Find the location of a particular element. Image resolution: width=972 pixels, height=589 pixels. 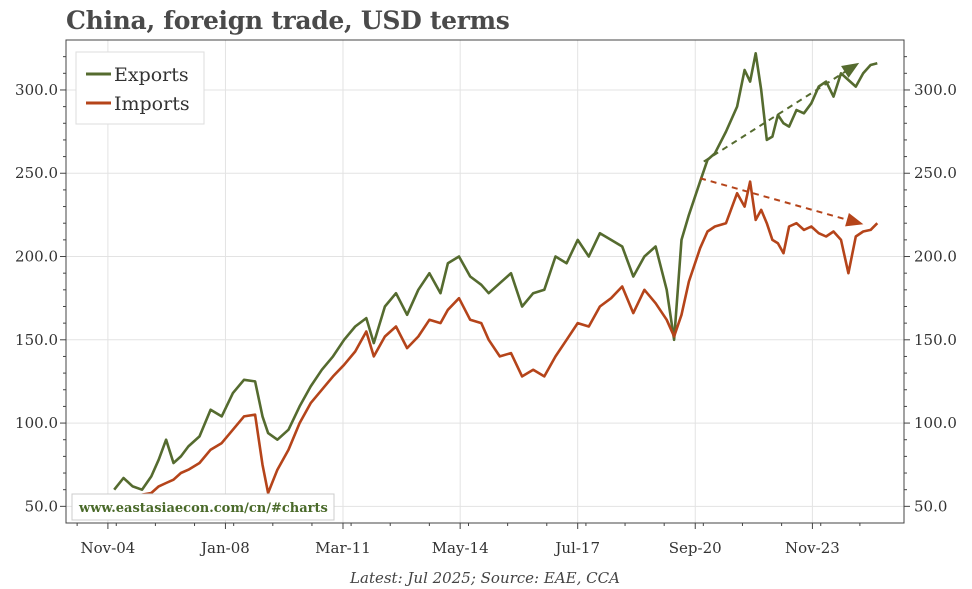

trend-arrow-exports is located at coordinates (780, 113).